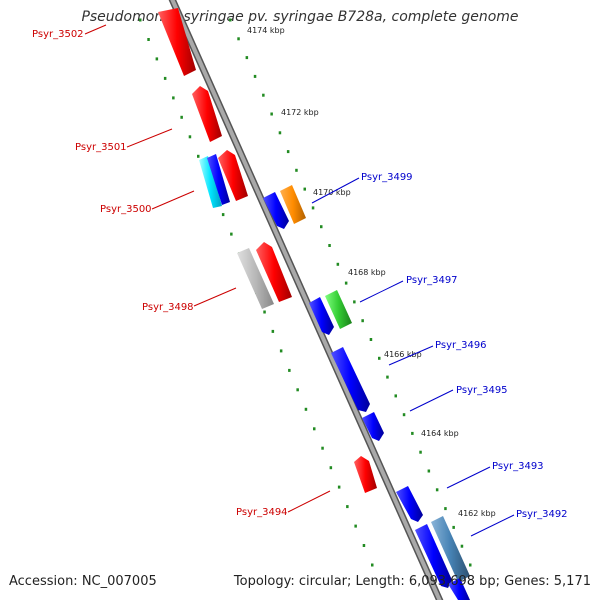 The image size is (600, 600). I want to click on accession-text: Accession: NC_007005, so click(83, 581).